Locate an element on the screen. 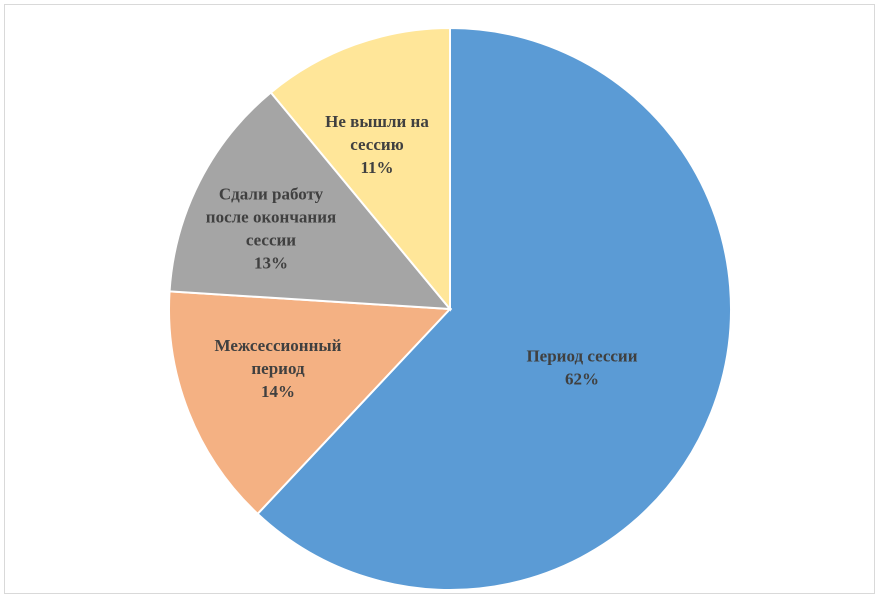 This screenshot has height=599, width=880. pie-value-label: 13% is located at coordinates (271, 262).